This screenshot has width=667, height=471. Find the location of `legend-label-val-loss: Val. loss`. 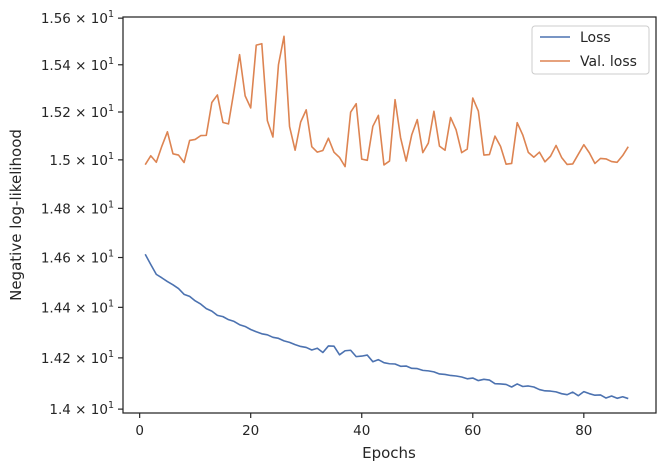

legend-label-val-loss: Val. loss is located at coordinates (608, 62).